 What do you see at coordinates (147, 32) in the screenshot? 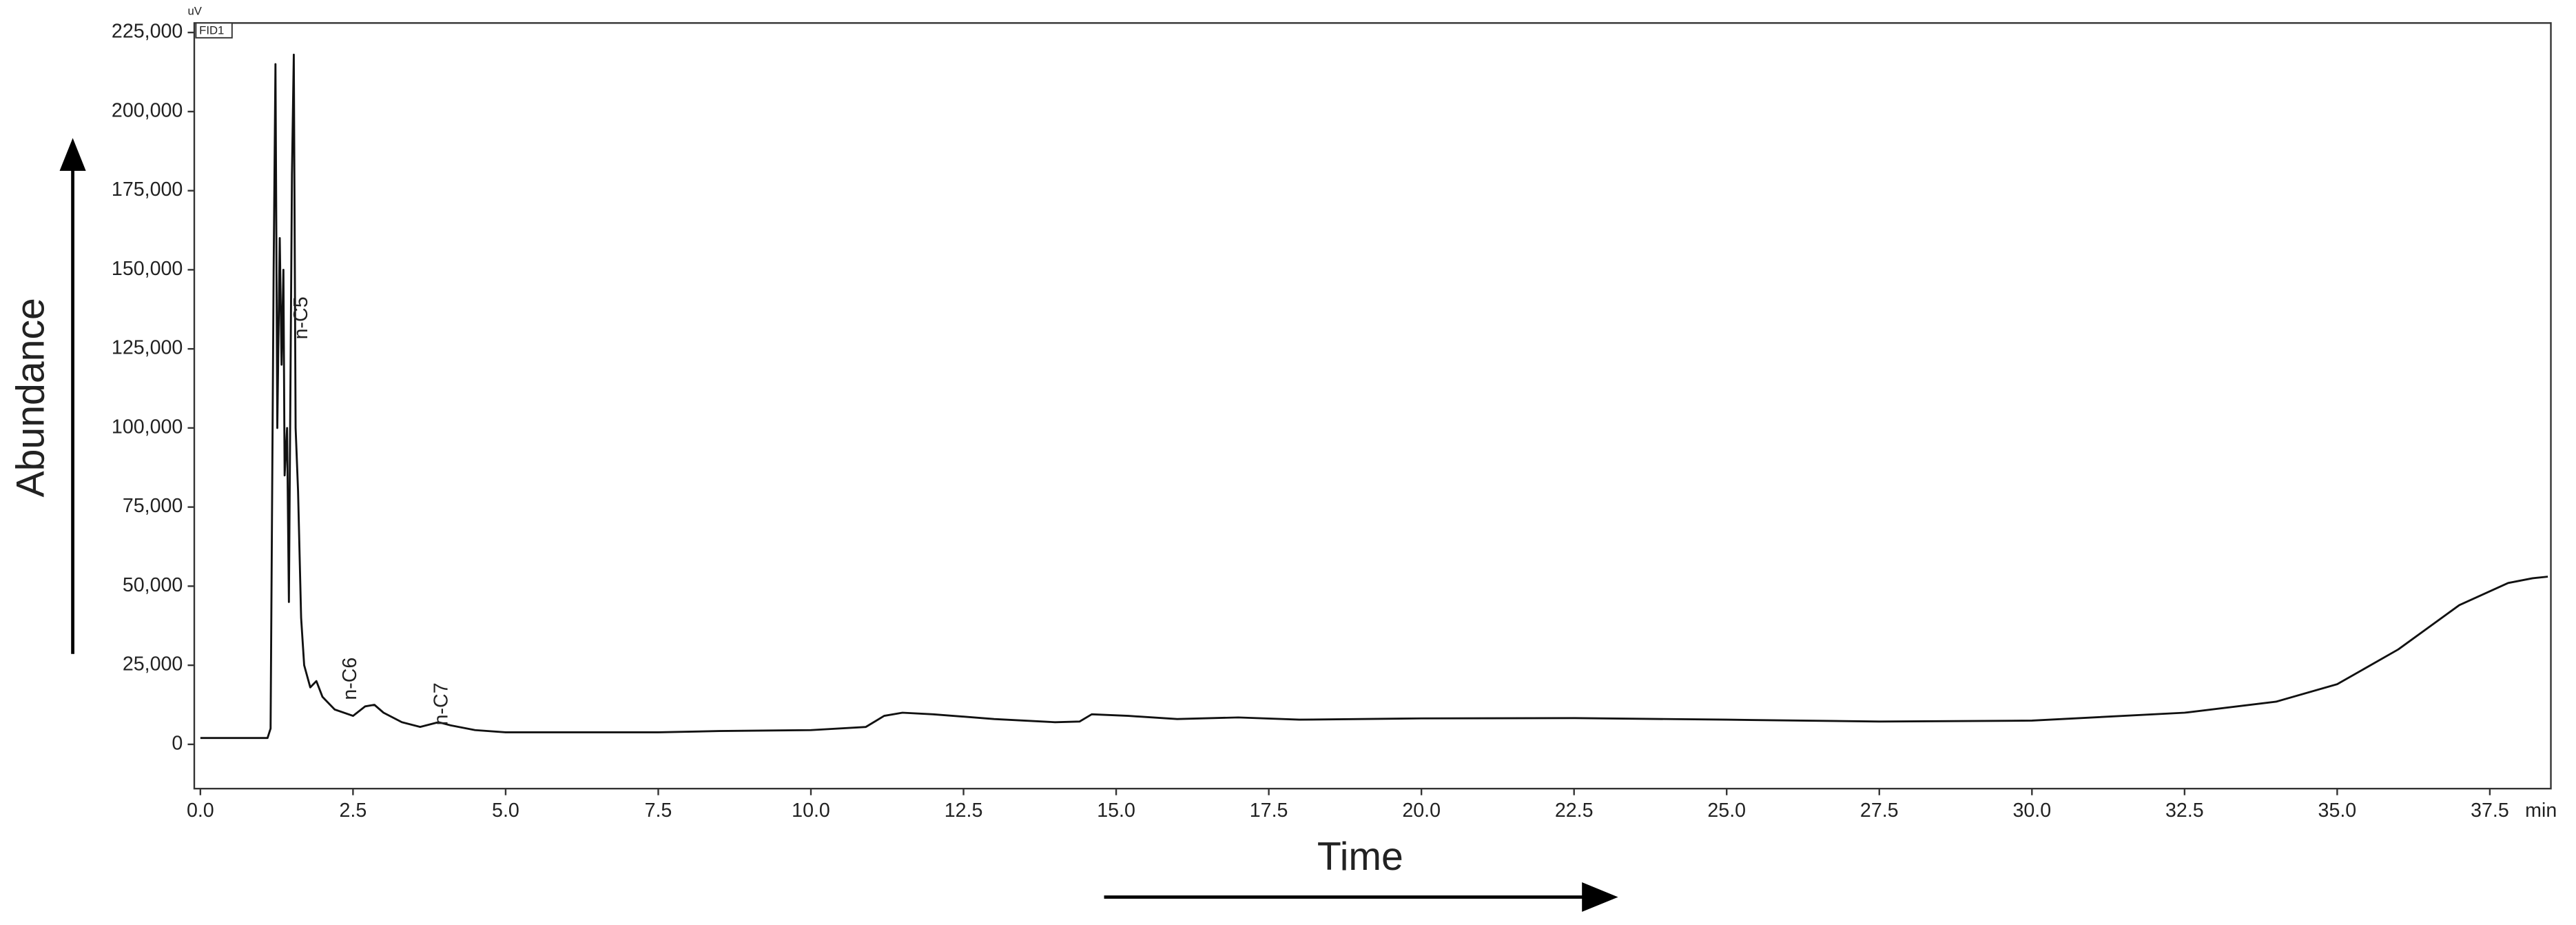
I see `y-tick-label: 225,000` at bounding box center [147, 32].